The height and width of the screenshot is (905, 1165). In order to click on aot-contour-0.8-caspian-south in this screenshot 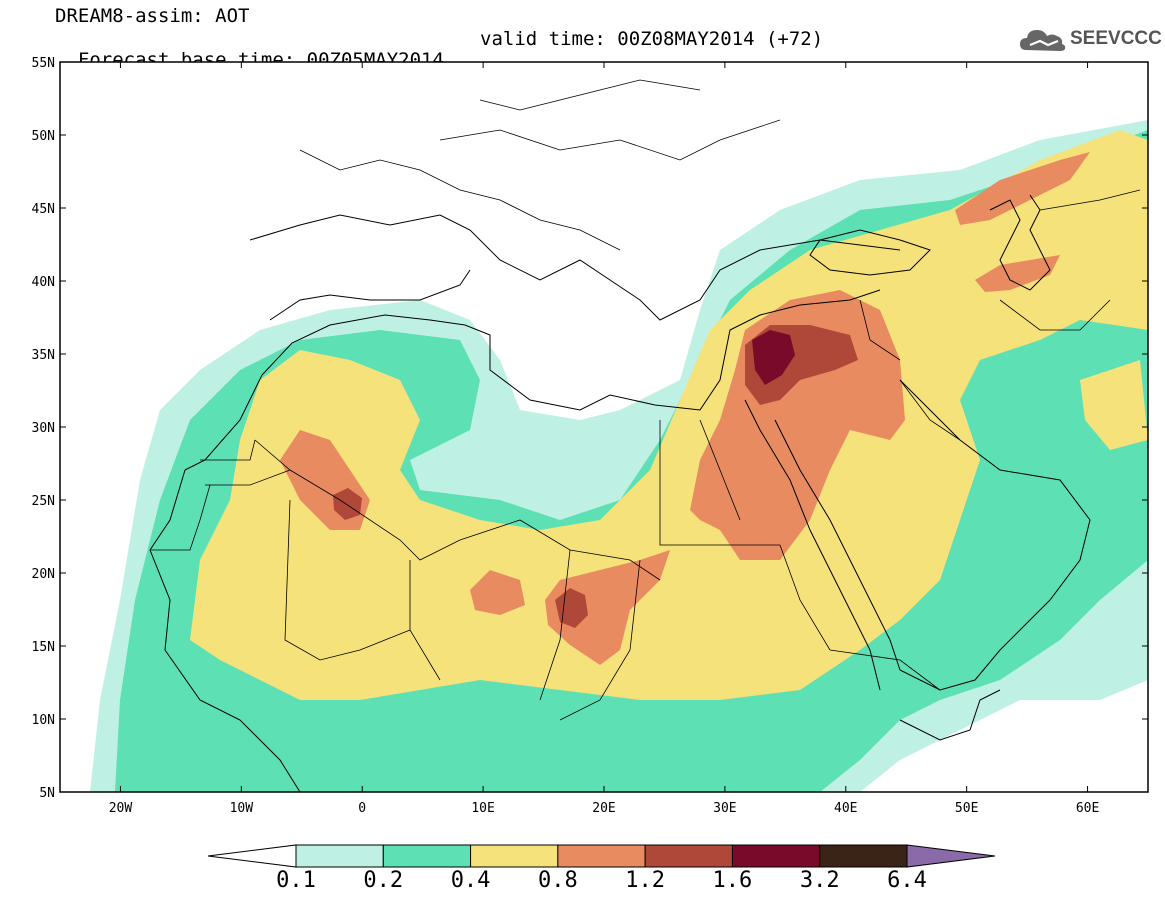, I will do `click(1017, 273)`.